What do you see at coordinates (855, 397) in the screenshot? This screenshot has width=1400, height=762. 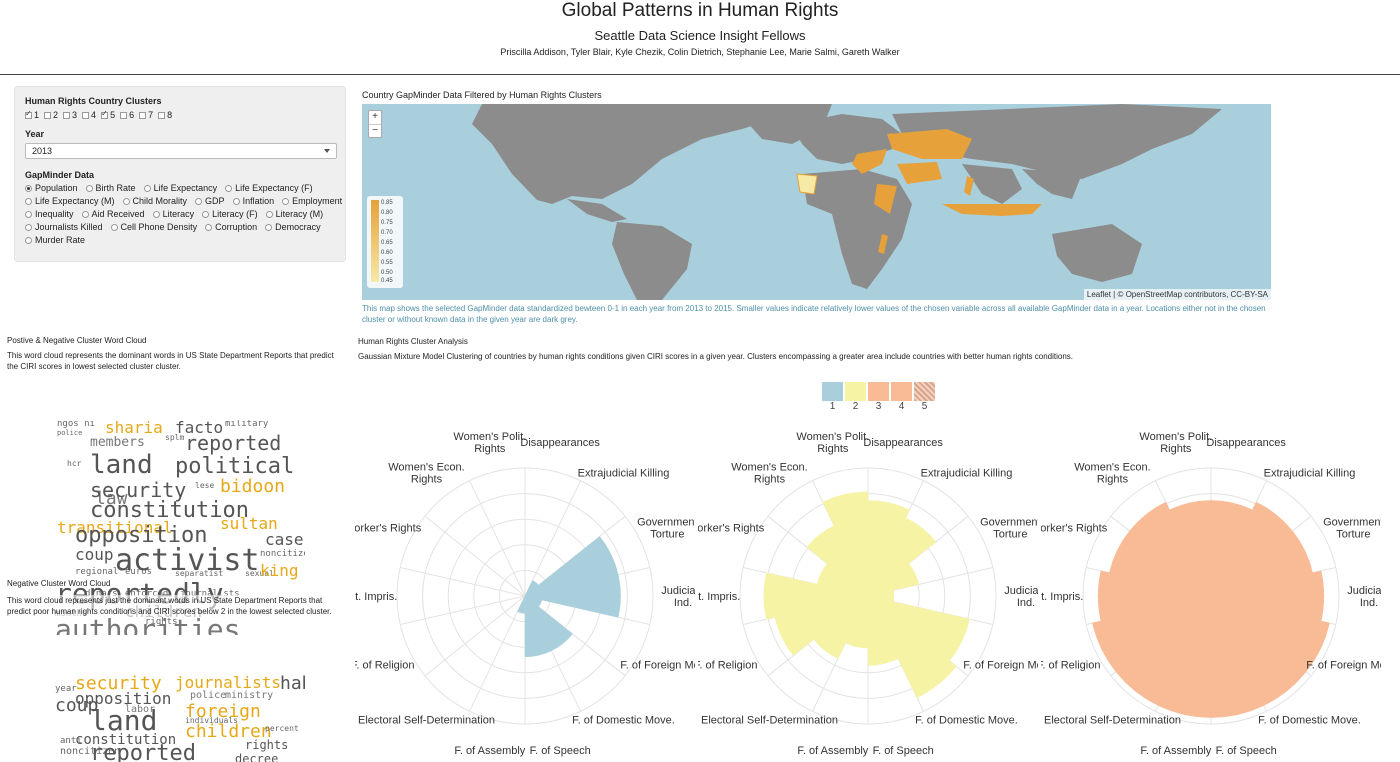 I see `cluster-legend-item: 2` at bounding box center [855, 397].